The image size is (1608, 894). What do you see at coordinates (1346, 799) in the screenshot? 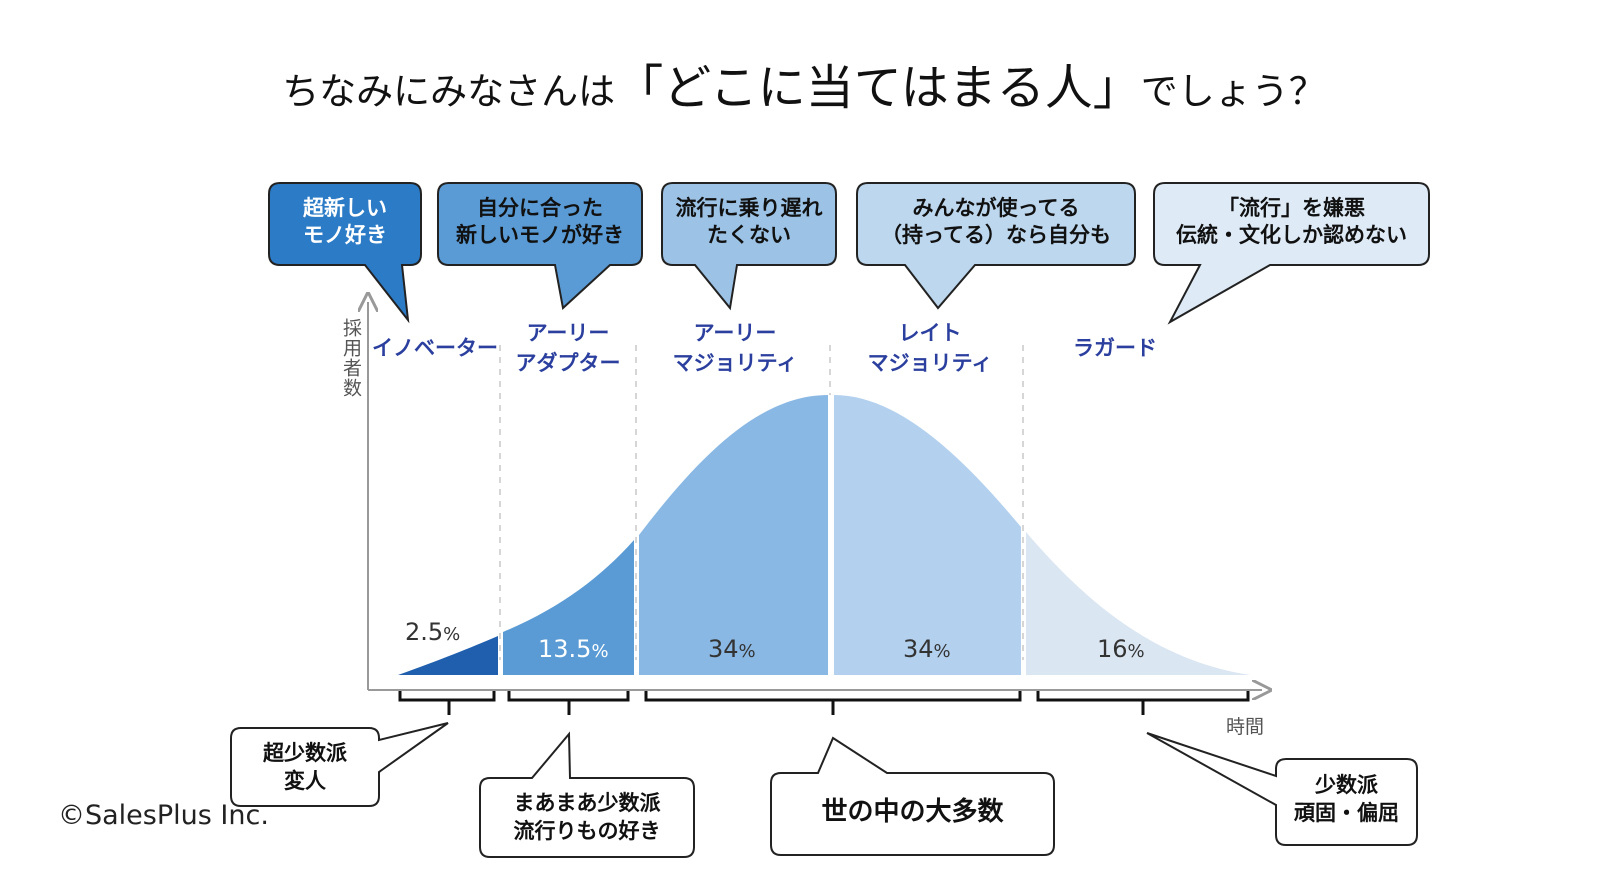
I see `callout-laggards: 少数派 頑固・偏屈` at bounding box center [1346, 799].